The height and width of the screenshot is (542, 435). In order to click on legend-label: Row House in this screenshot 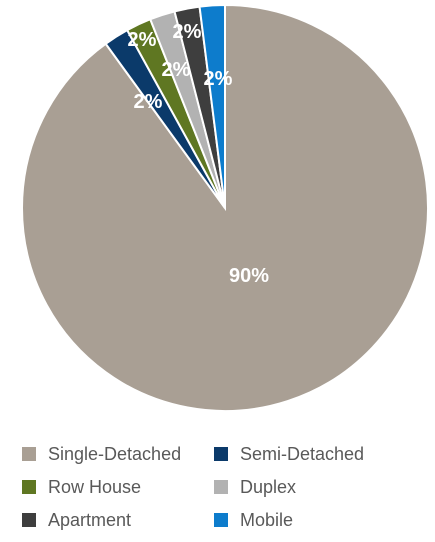, I will do `click(95, 486)`.